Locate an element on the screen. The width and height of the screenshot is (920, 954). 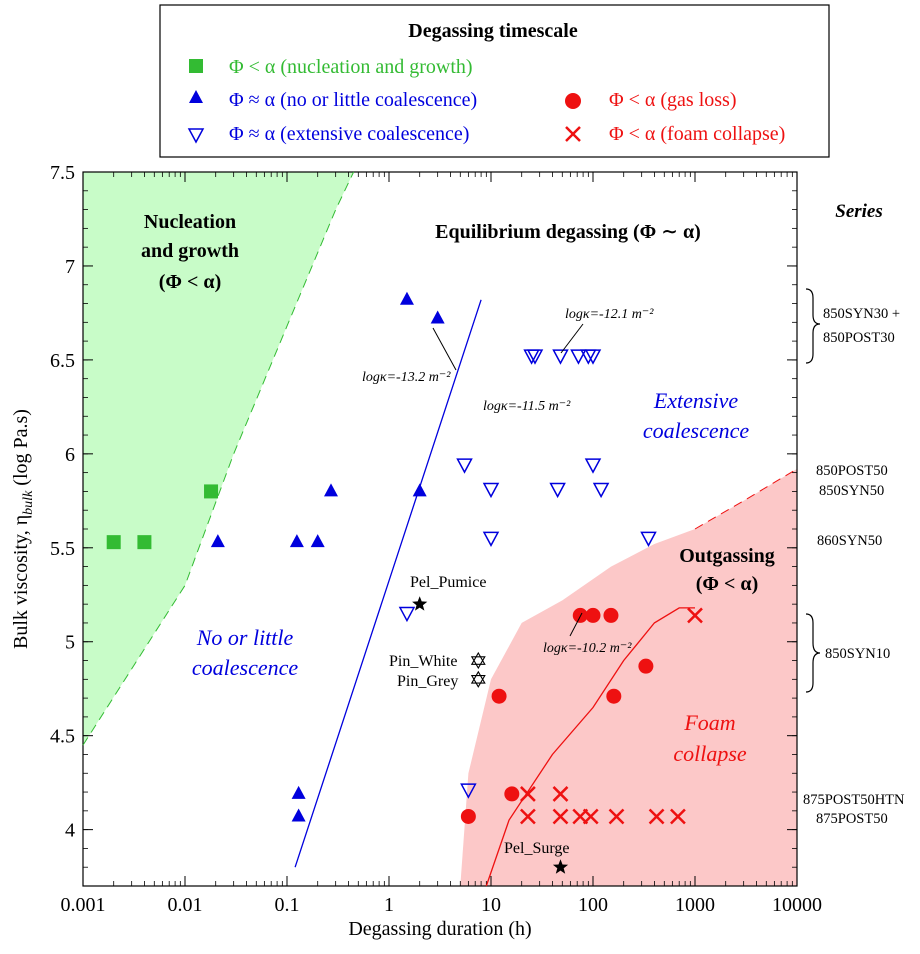
y-tick-label: 6.5 is located at coordinates (62, 361).